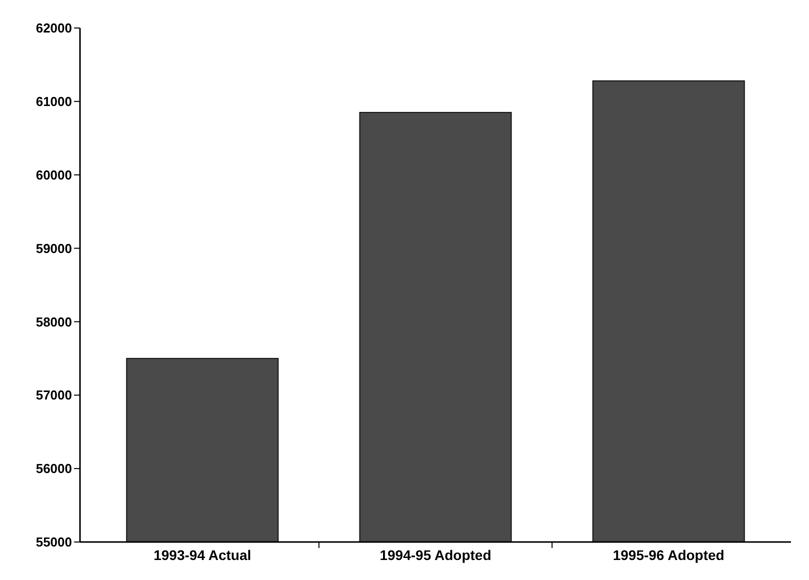 The height and width of the screenshot is (580, 809). What do you see at coordinates (54, 322) in the screenshot?
I see `y-tick-label: 58000` at bounding box center [54, 322].